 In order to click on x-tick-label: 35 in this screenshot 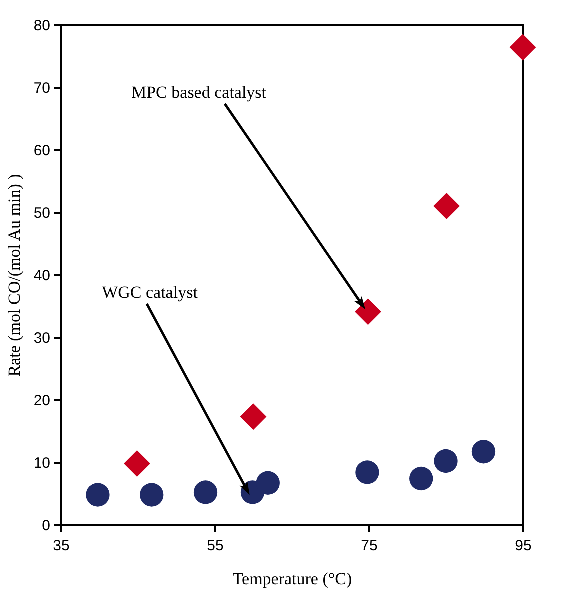, I will do `click(61, 546)`.